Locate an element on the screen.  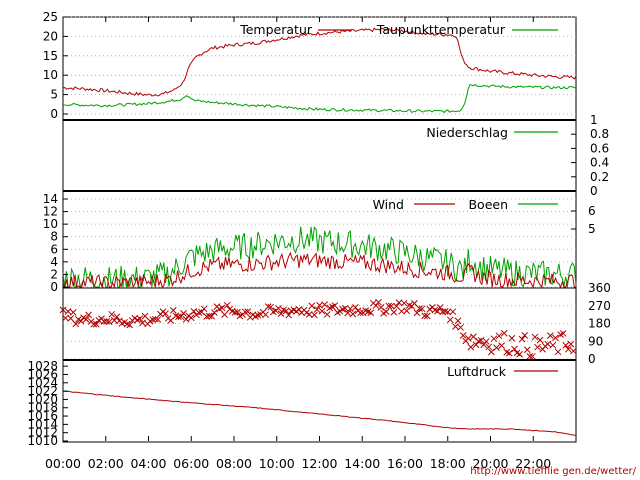
y-tick-label: 6 is located at coordinates (54, 249).